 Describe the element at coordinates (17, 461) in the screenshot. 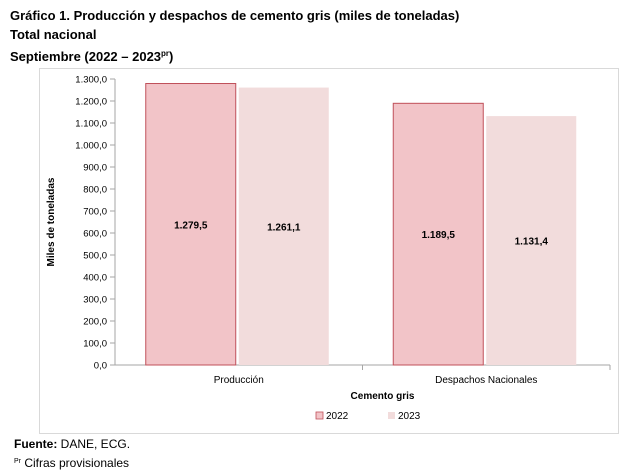

I see `note-sup: Pr` at that location.